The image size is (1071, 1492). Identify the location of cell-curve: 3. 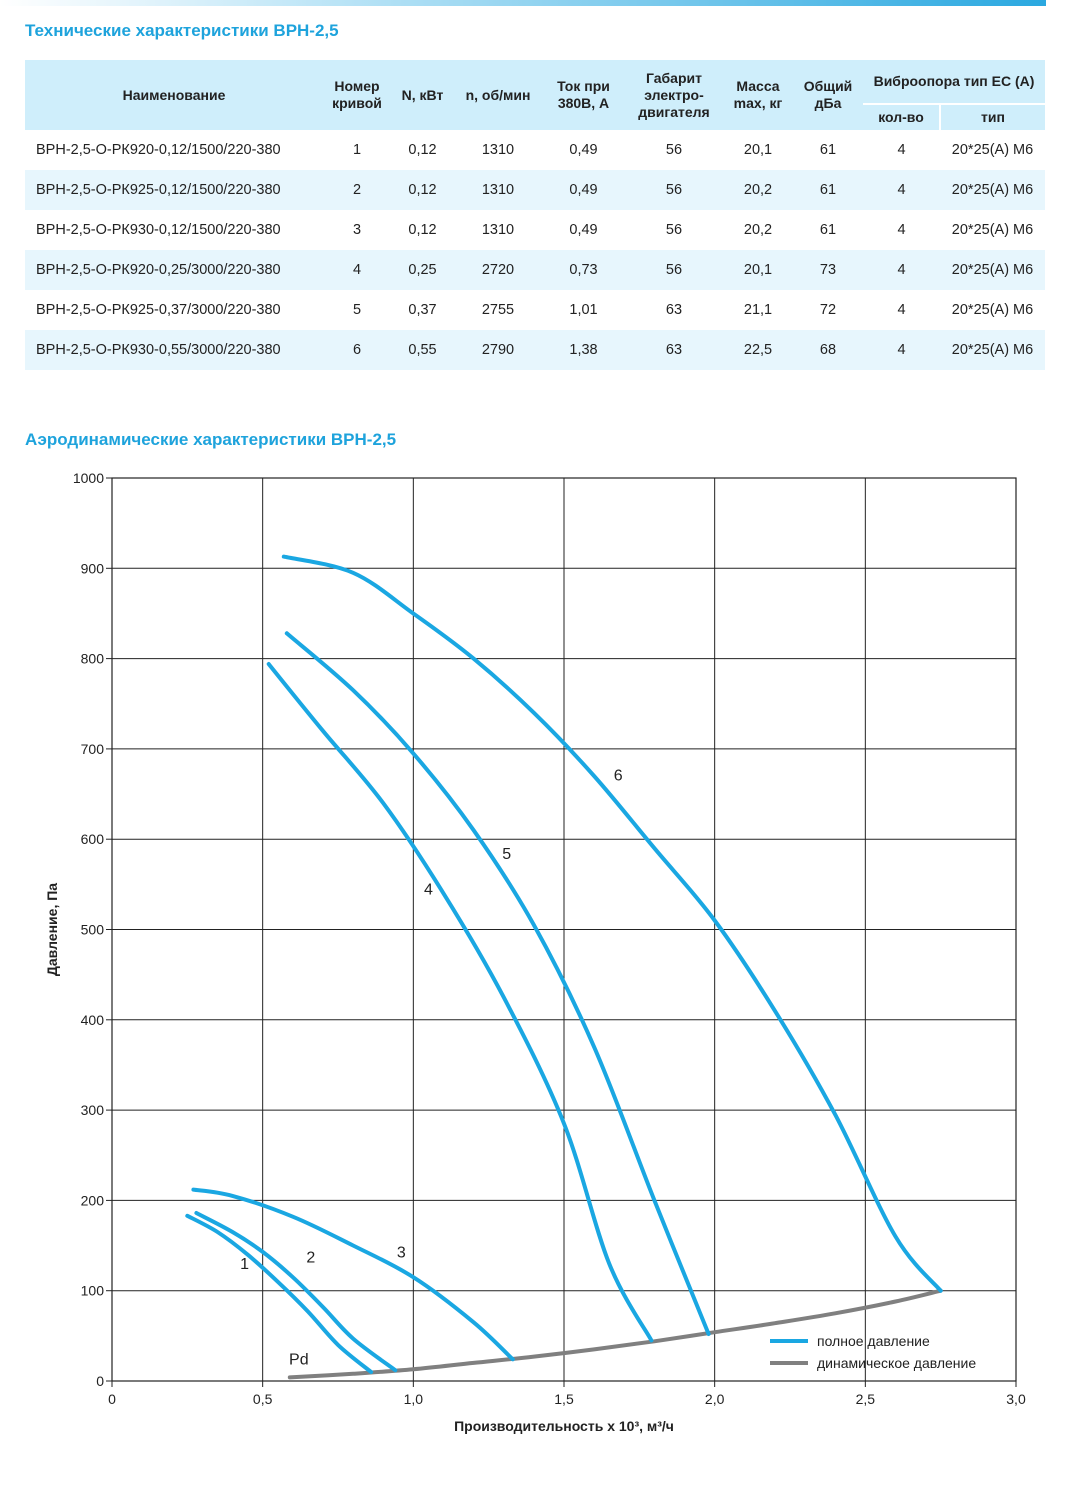
(357, 230).